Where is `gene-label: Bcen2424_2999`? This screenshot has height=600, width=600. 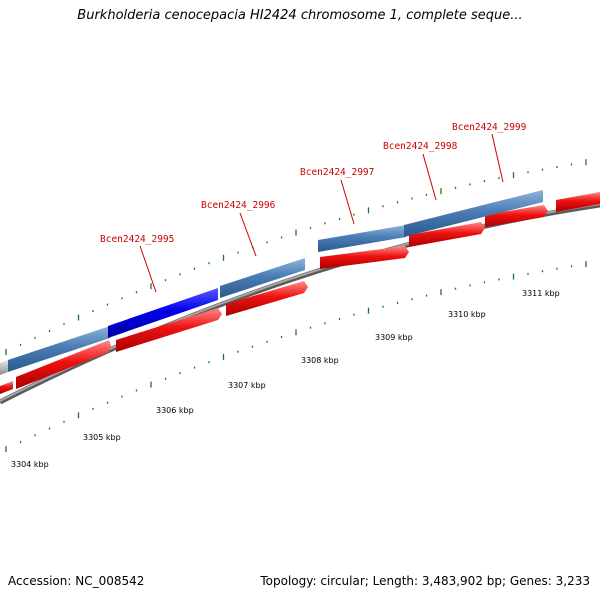
gene-label: Bcen2424_2999 is located at coordinates (489, 127).